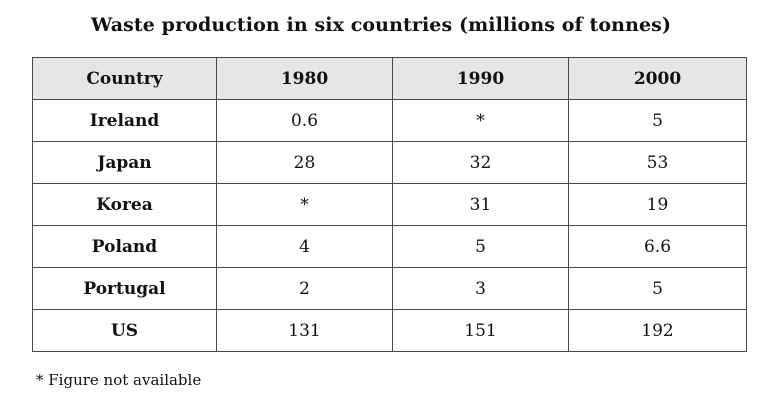 Image resolution: width=762 pixels, height=403 pixels. I want to click on header-1980: 1980, so click(304, 78).